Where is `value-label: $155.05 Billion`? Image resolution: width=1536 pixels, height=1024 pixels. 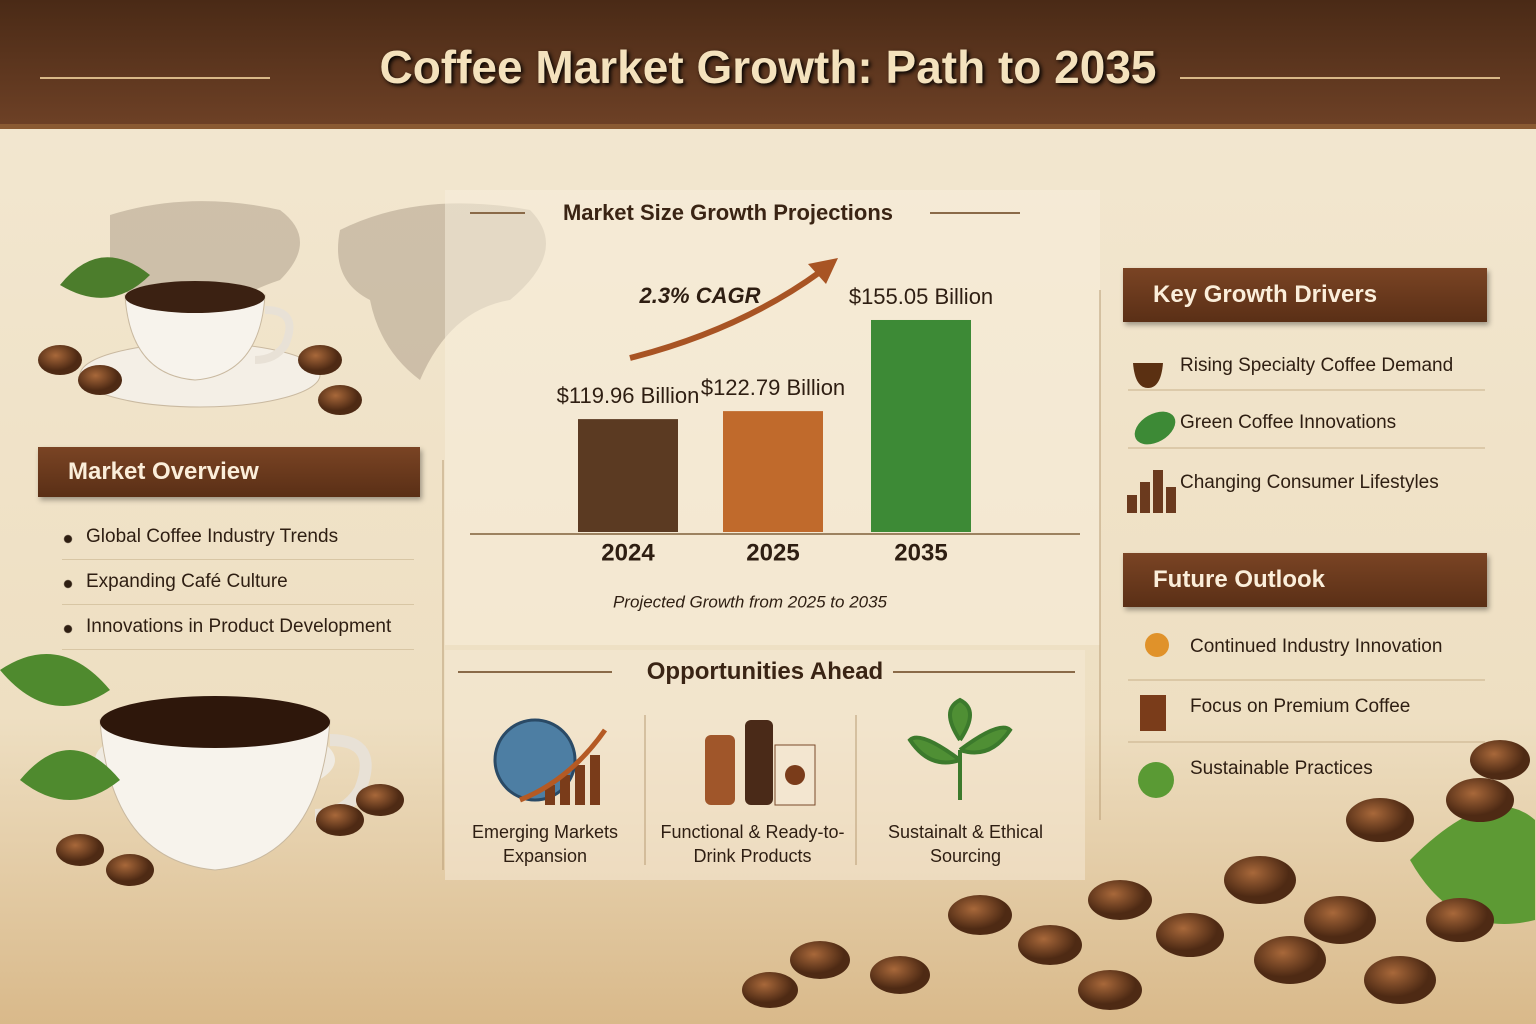
value-label: $155.05 Billion is located at coordinates (921, 296).